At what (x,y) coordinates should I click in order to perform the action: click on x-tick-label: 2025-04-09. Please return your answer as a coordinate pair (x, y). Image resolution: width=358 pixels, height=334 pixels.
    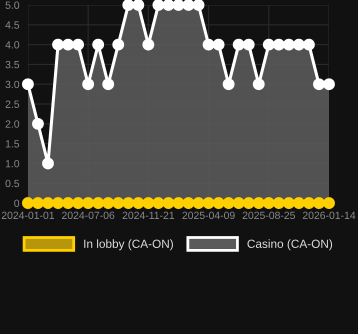
    Looking at the image, I should click on (208, 216).